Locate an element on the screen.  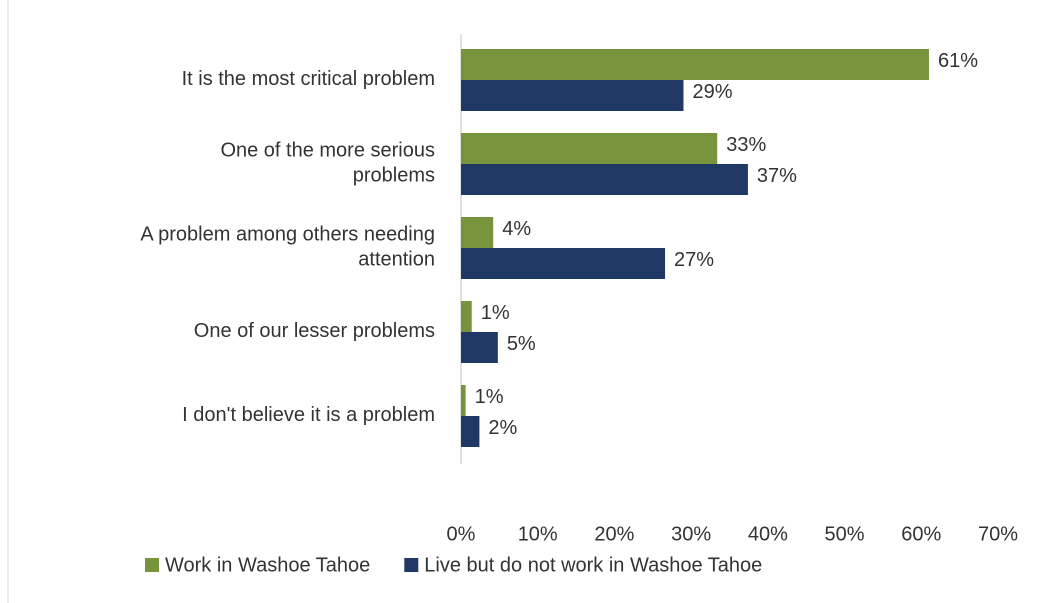
data-label: 33% is located at coordinates (746, 145).